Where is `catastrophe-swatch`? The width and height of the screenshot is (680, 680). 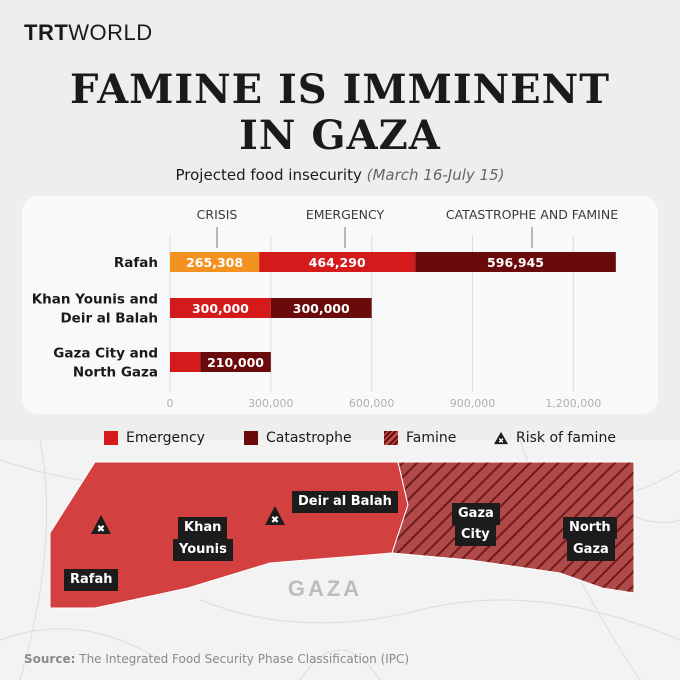 catastrophe-swatch is located at coordinates (251, 438).